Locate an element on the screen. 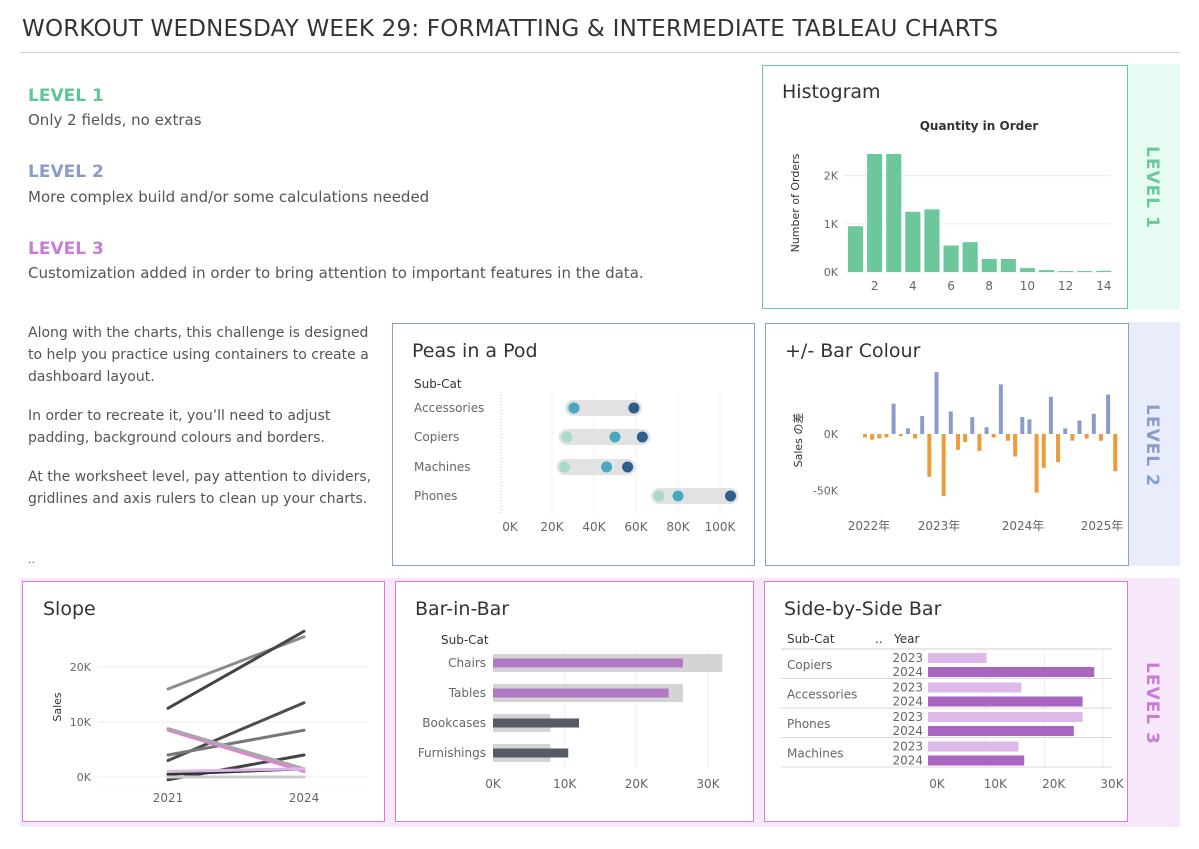 This screenshot has height=849, width=1199. histogram-x-tick: 12 is located at coordinates (1065, 286).